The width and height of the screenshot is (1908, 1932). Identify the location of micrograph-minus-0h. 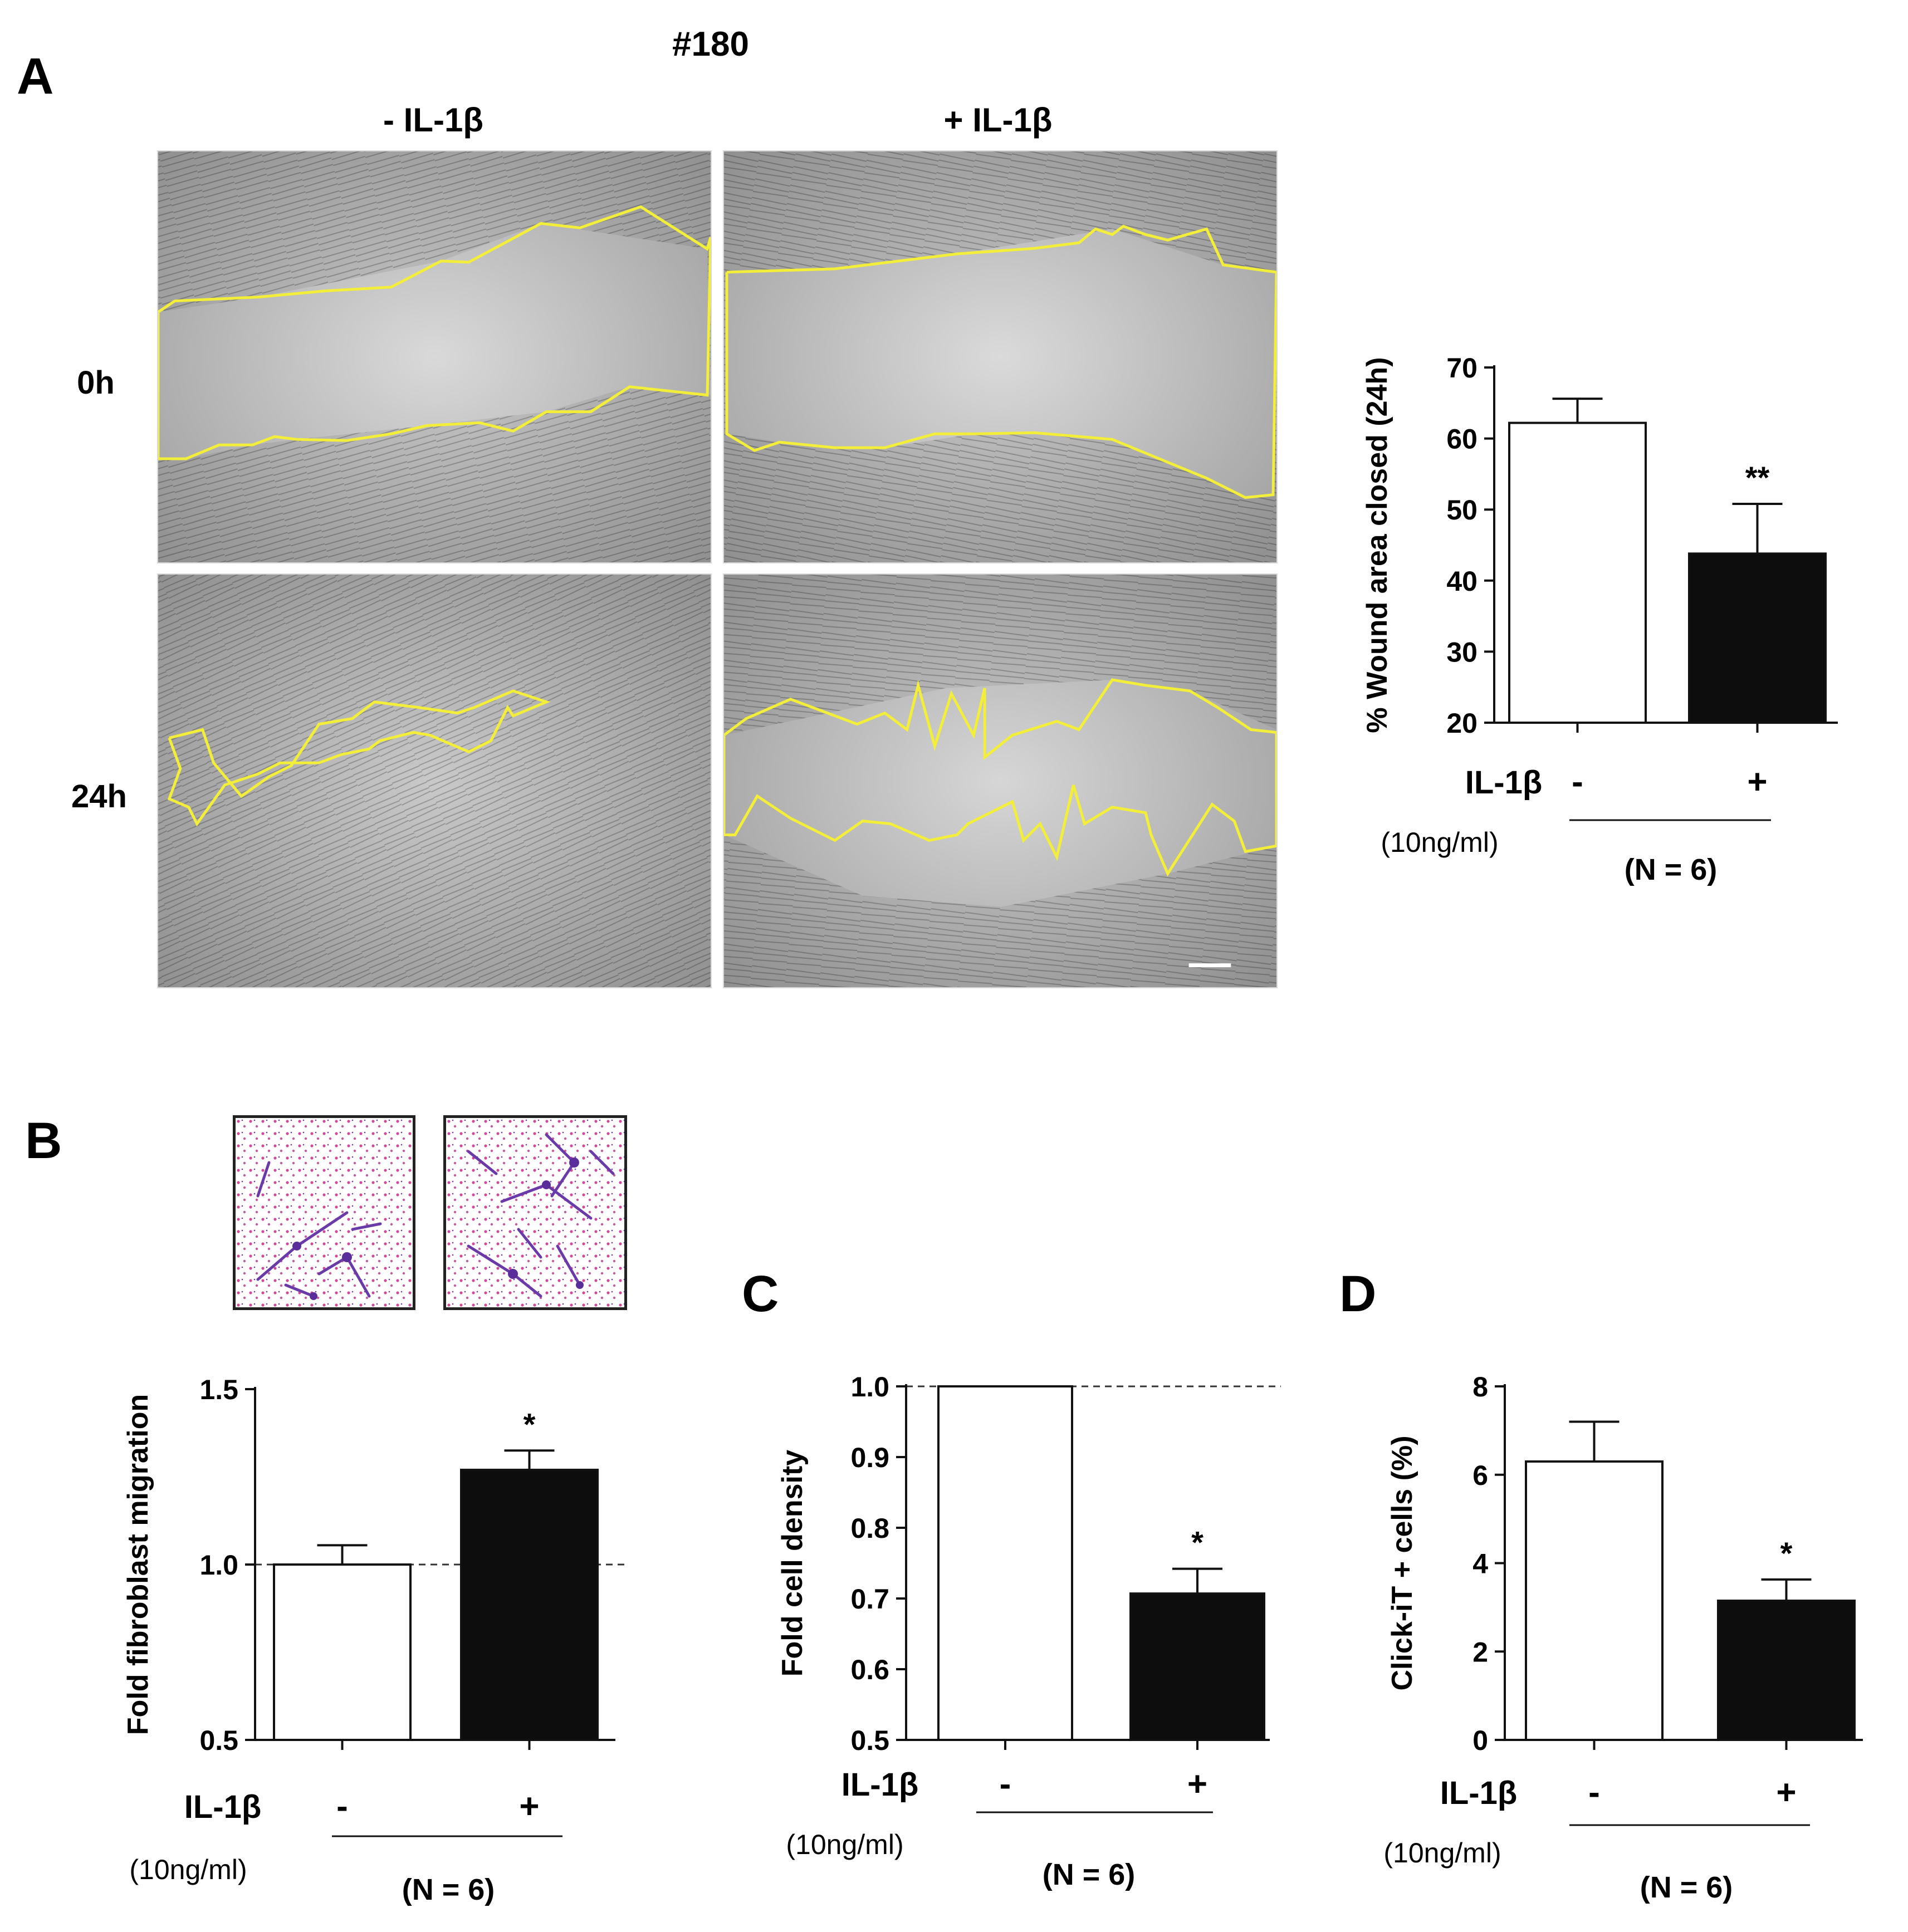
(435, 356).